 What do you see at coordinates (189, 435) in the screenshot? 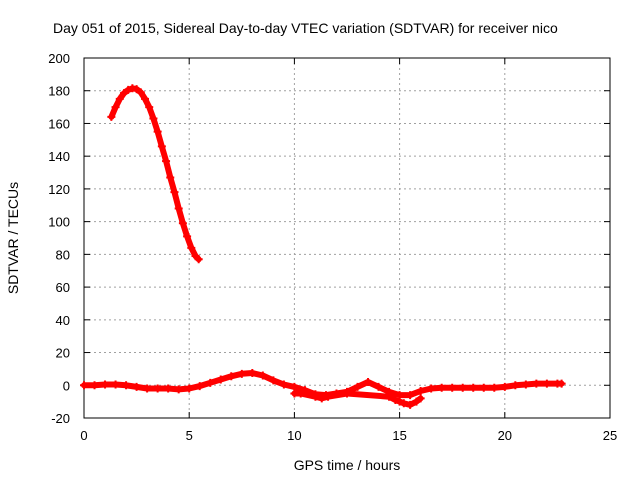
I see `x-tick-label: 5` at bounding box center [189, 435].